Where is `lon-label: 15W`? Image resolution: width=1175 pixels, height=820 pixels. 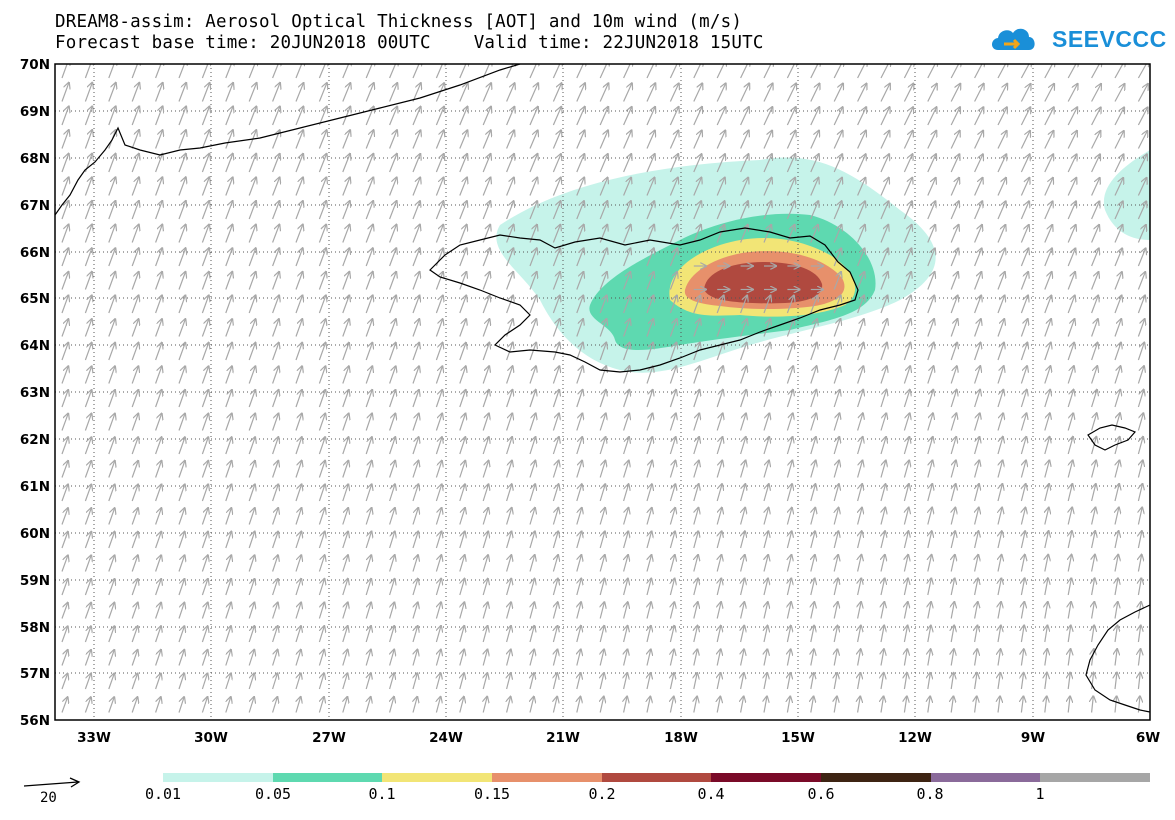
lon-label: 15W is located at coordinates (798, 738).